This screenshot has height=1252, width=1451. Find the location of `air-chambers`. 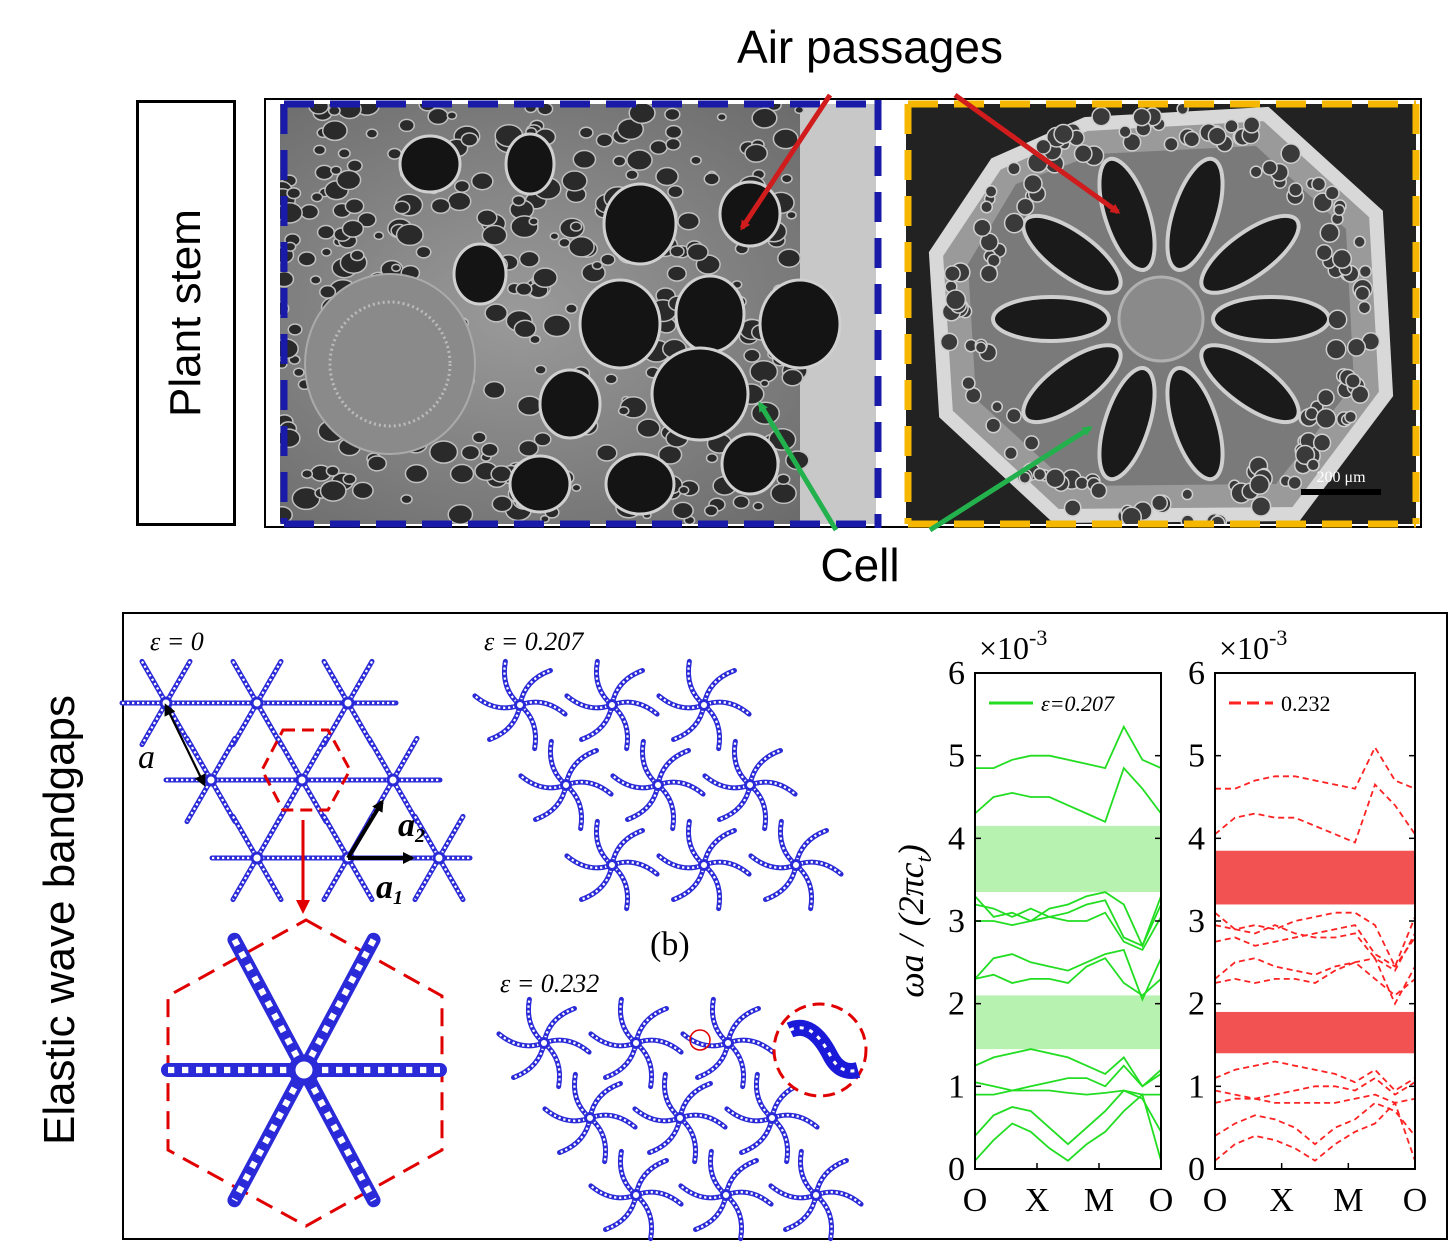

air-chambers is located at coordinates (1160, 314).